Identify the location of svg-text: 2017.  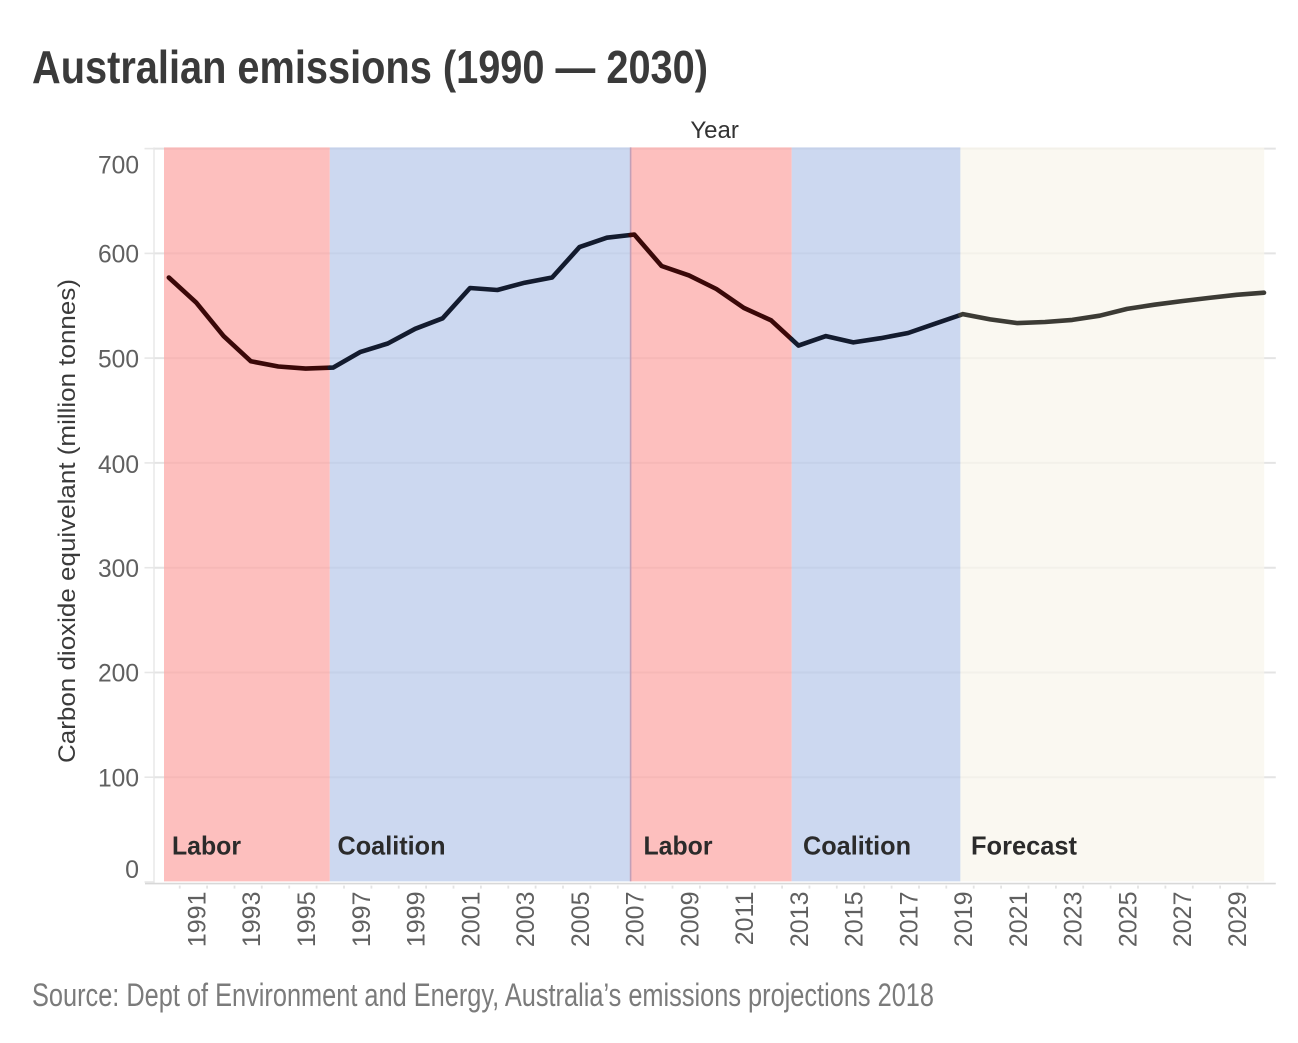
(909, 920).